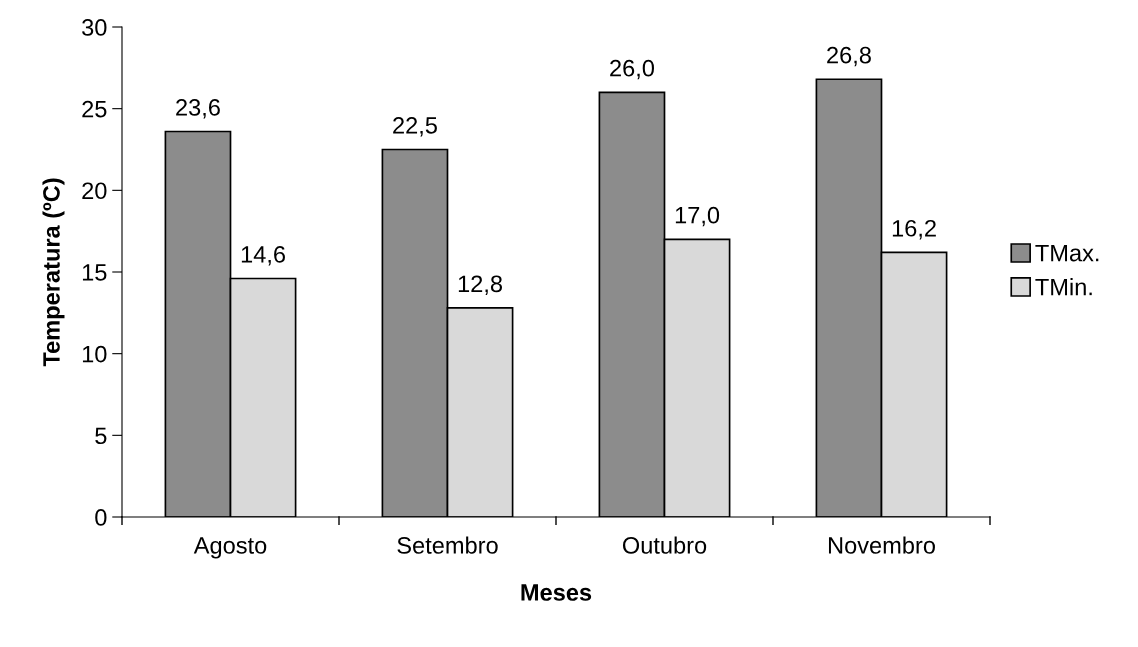 Image resolution: width=1138 pixels, height=647 pixels. What do you see at coordinates (53, 272) in the screenshot?
I see `y-axis-title: Temperatura (ºC)` at bounding box center [53, 272].